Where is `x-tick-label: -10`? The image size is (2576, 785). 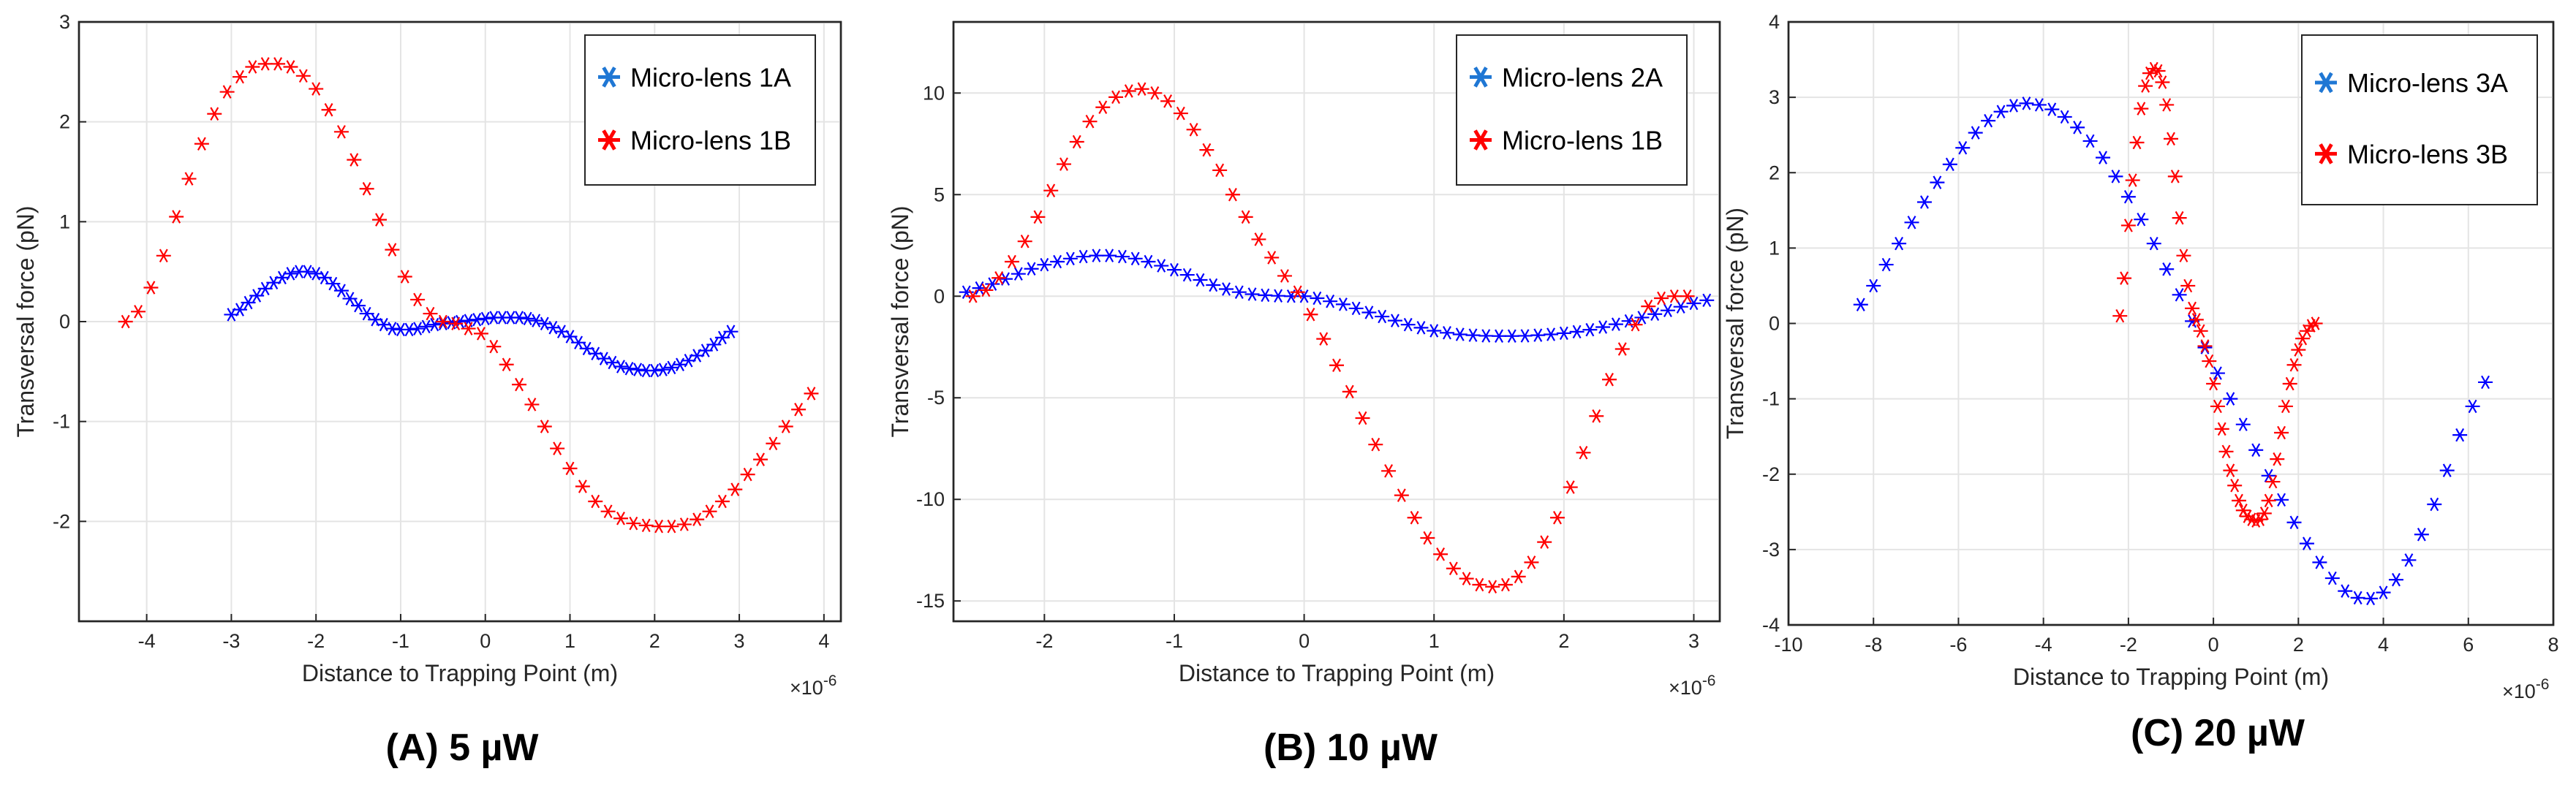 x-tick-label: -10 is located at coordinates (1788, 645).